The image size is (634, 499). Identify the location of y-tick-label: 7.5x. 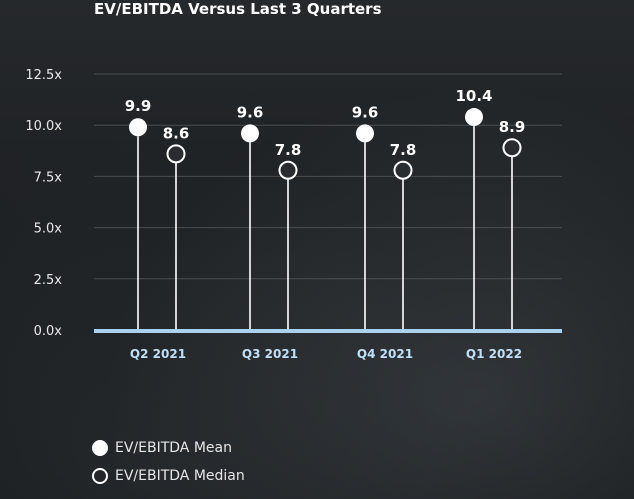
(48, 177).